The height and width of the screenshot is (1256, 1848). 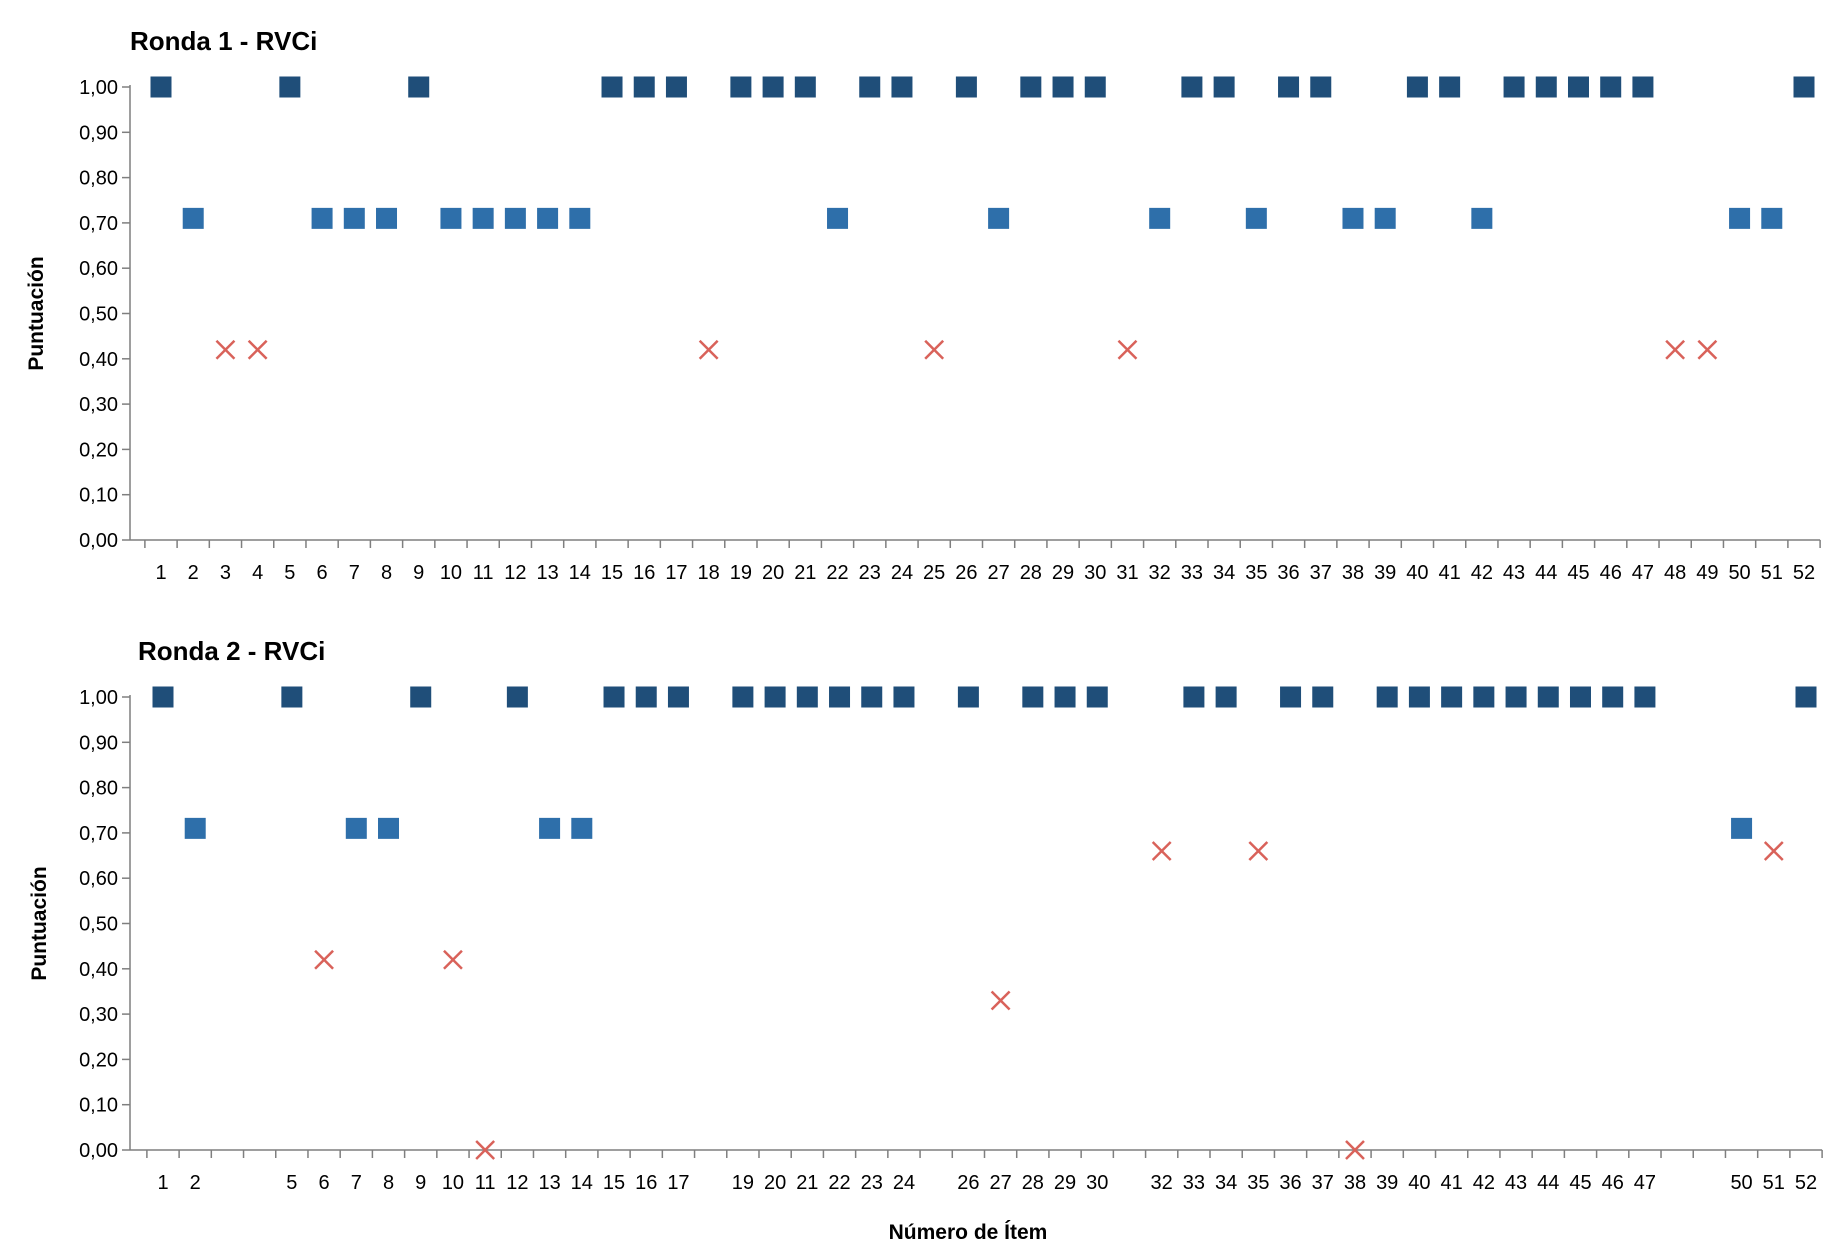 What do you see at coordinates (1450, 573) in the screenshot?
I see `x-tick-label: 41` at bounding box center [1450, 573].